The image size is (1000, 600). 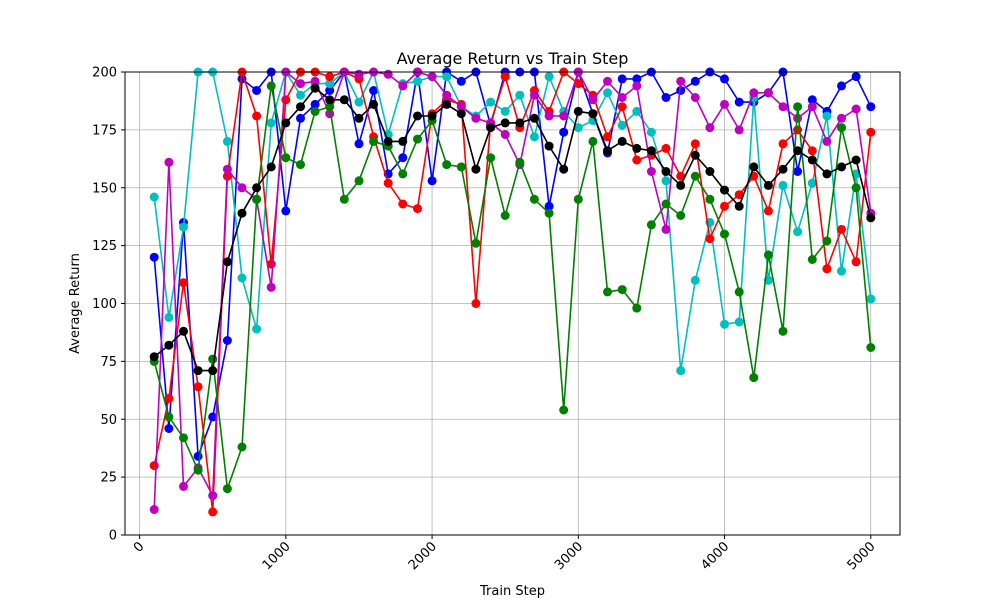 I want to click on y-tick-label: 25, so click(x=108, y=478).